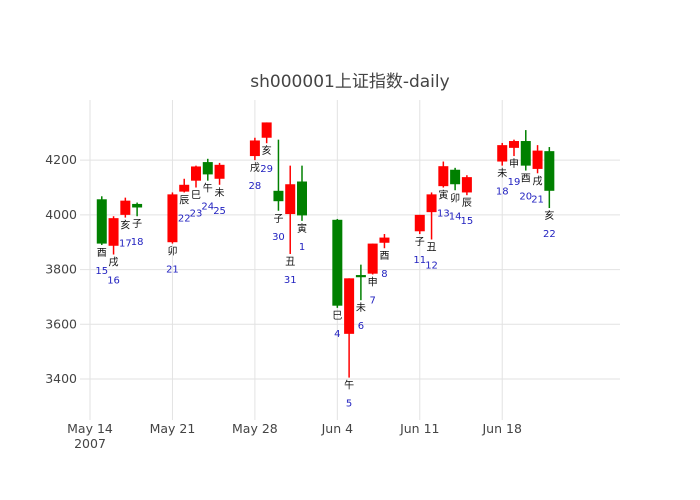  What do you see at coordinates (90, 428) in the screenshot?
I see `x-tick-label: May 14` at bounding box center [90, 428].